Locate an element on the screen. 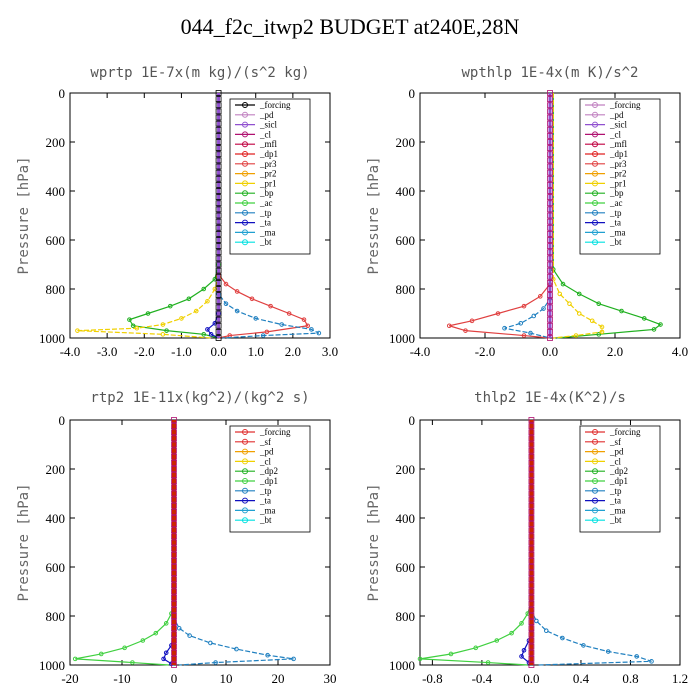 Image resolution: width=700 pixels, height=700 pixels. series-line is located at coordinates (476, 543).